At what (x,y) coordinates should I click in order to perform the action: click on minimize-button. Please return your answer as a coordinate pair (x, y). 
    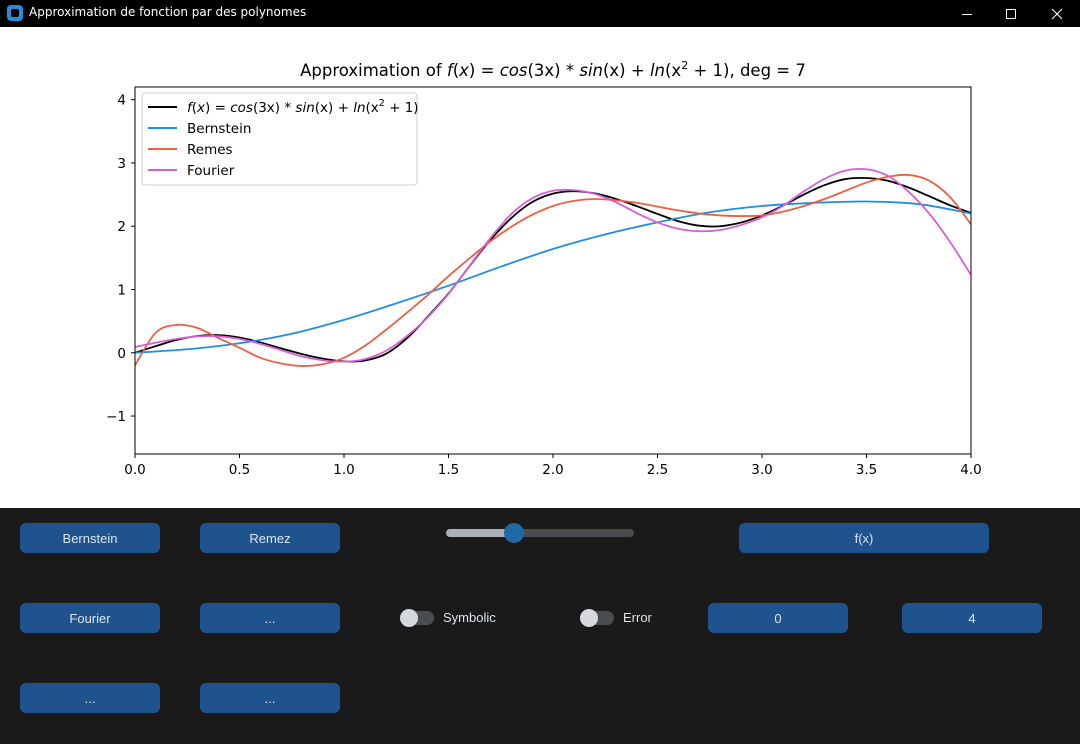
    Looking at the image, I should click on (967, 13).